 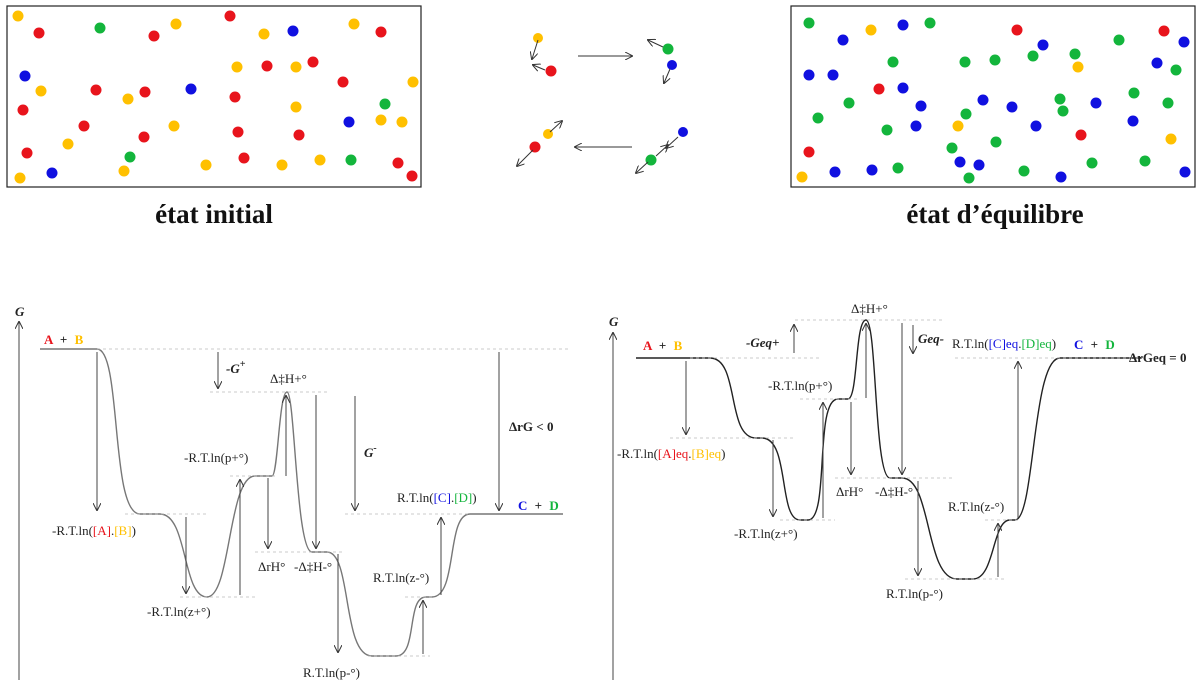 What do you see at coordinates (602, 103) in the screenshot?
I see `reaction-sketch` at bounding box center [602, 103].